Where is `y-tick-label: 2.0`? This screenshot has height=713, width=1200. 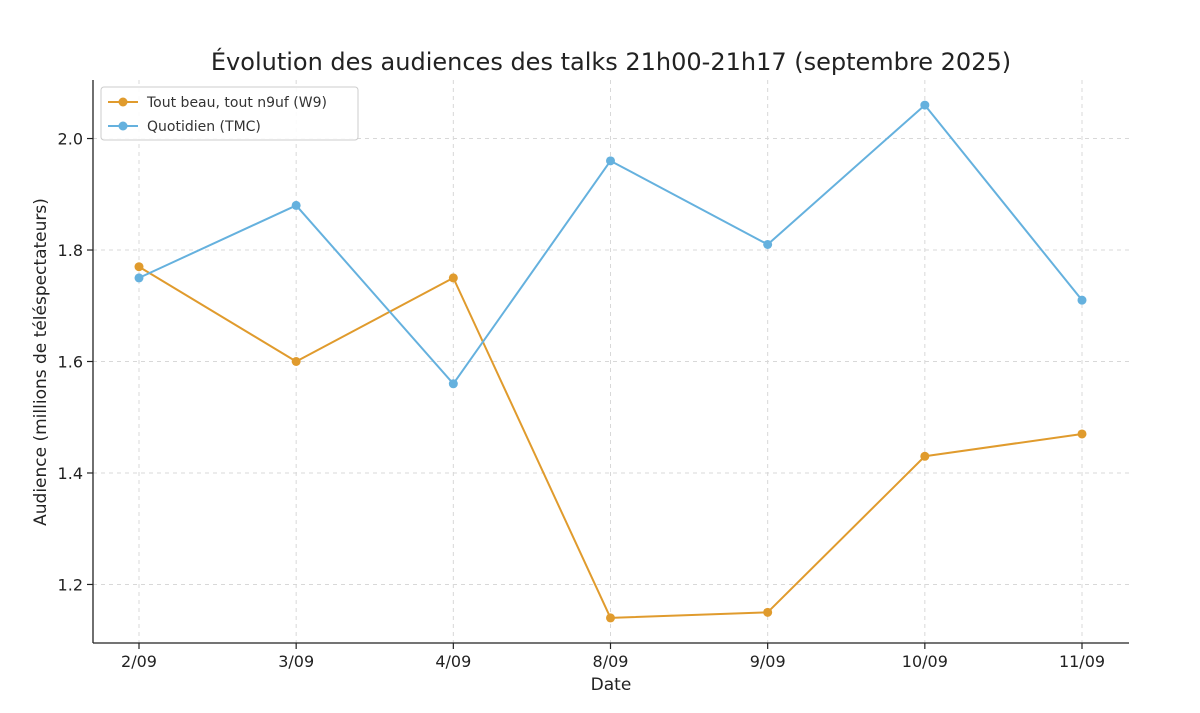 y-tick-label: 2.0 is located at coordinates (70, 139).